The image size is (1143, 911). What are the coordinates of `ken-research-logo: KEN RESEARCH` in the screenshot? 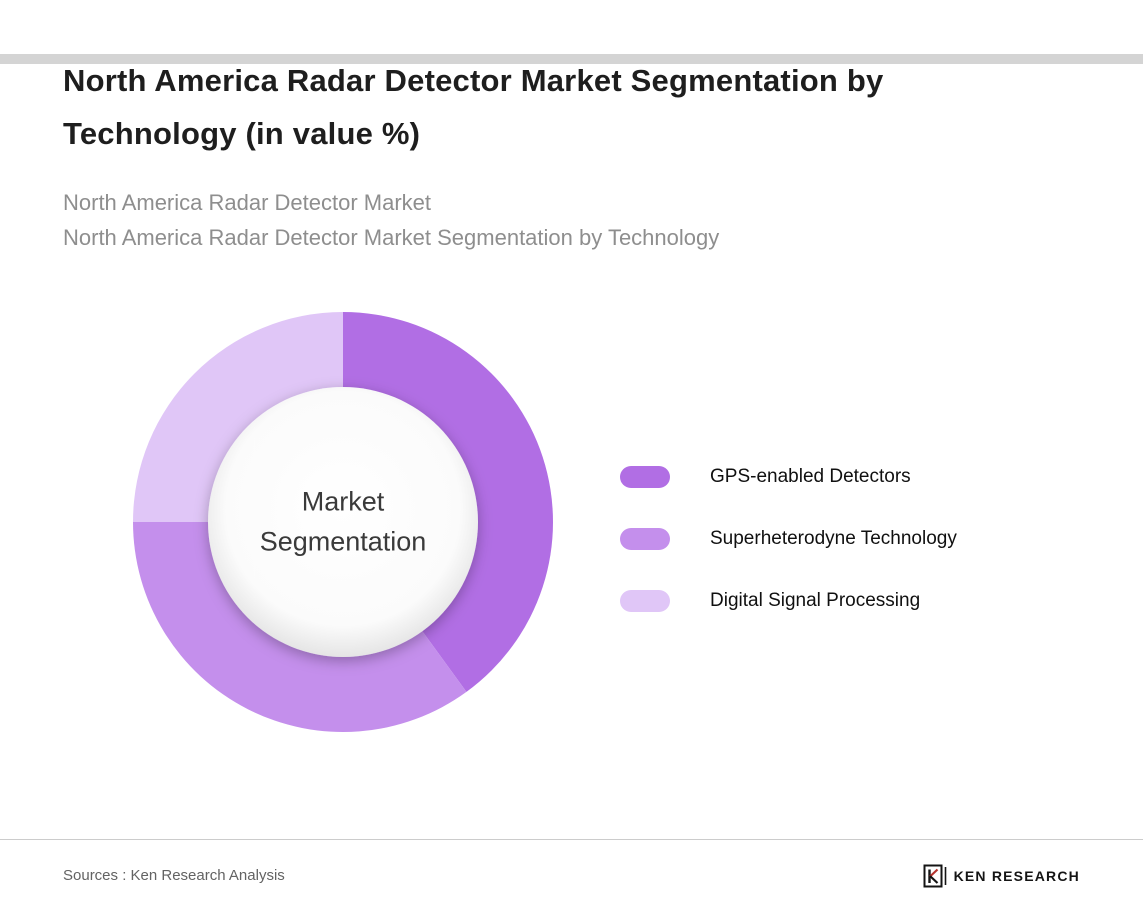 It's located at (1001, 876).